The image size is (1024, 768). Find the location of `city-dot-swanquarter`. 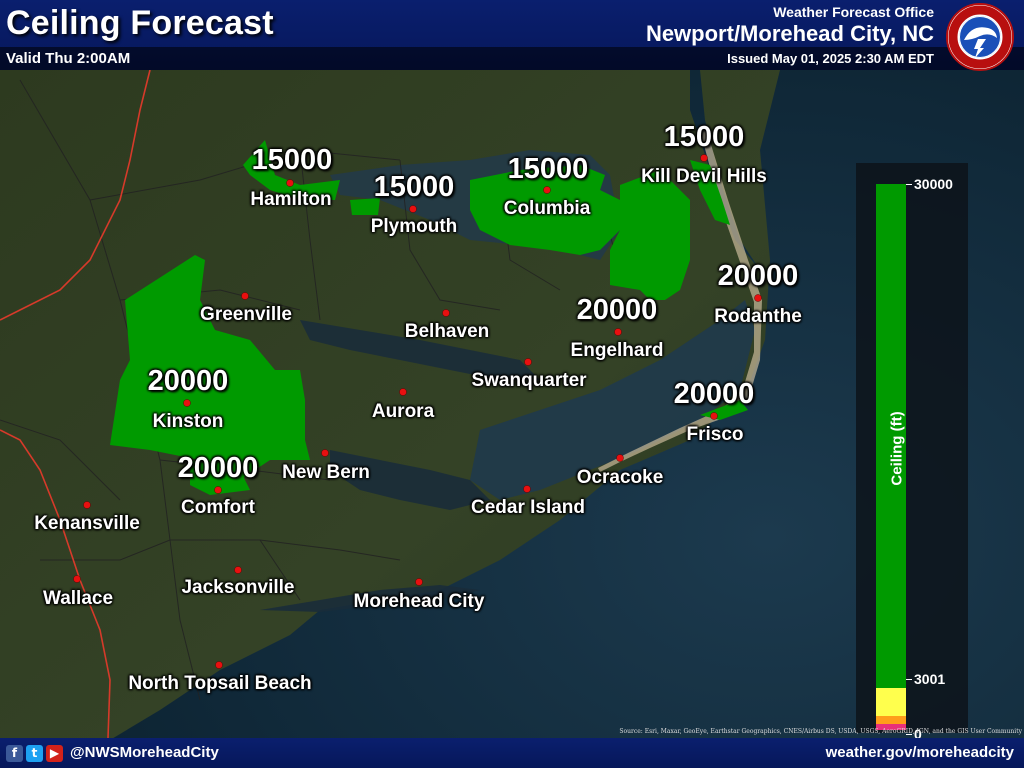

city-dot-swanquarter is located at coordinates (528, 362).